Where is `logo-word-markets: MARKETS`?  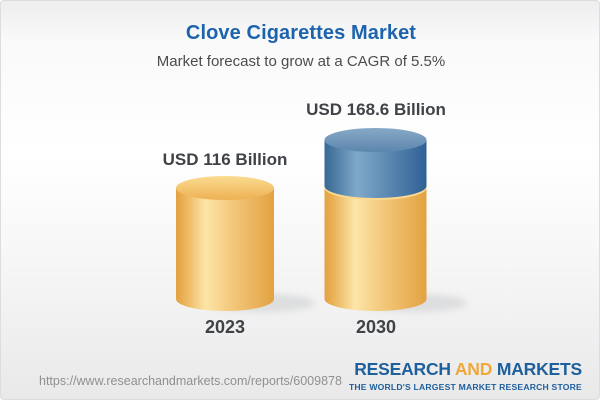 logo-word-markets: MARKETS is located at coordinates (539, 369).